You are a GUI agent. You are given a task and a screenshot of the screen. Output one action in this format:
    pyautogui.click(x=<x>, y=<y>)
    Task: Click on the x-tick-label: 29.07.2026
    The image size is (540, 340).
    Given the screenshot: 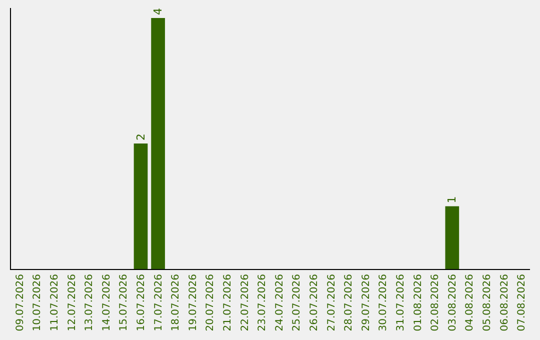 What is the action you would take?
    pyautogui.click(x=366, y=303)
    